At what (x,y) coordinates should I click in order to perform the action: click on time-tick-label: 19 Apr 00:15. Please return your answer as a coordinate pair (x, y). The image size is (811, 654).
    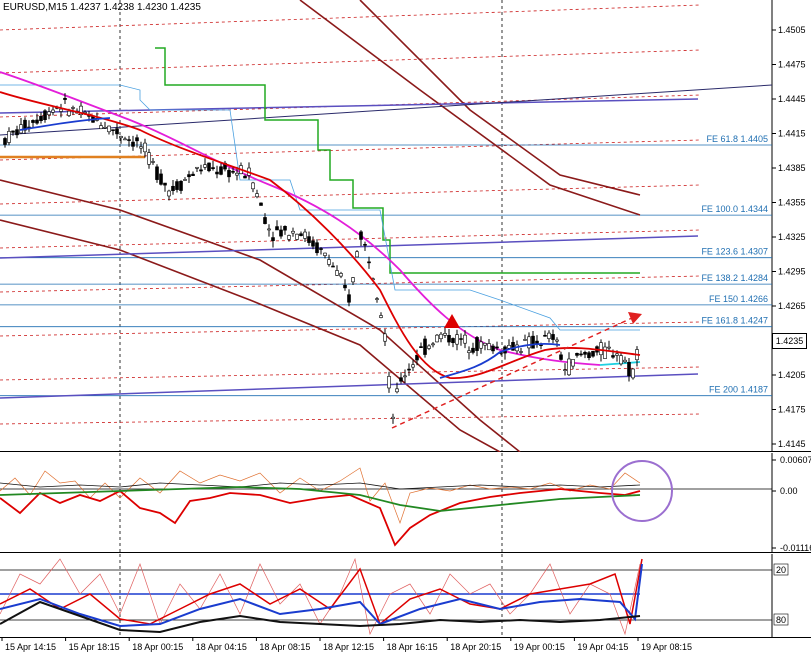
    Looking at the image, I should click on (539, 647).